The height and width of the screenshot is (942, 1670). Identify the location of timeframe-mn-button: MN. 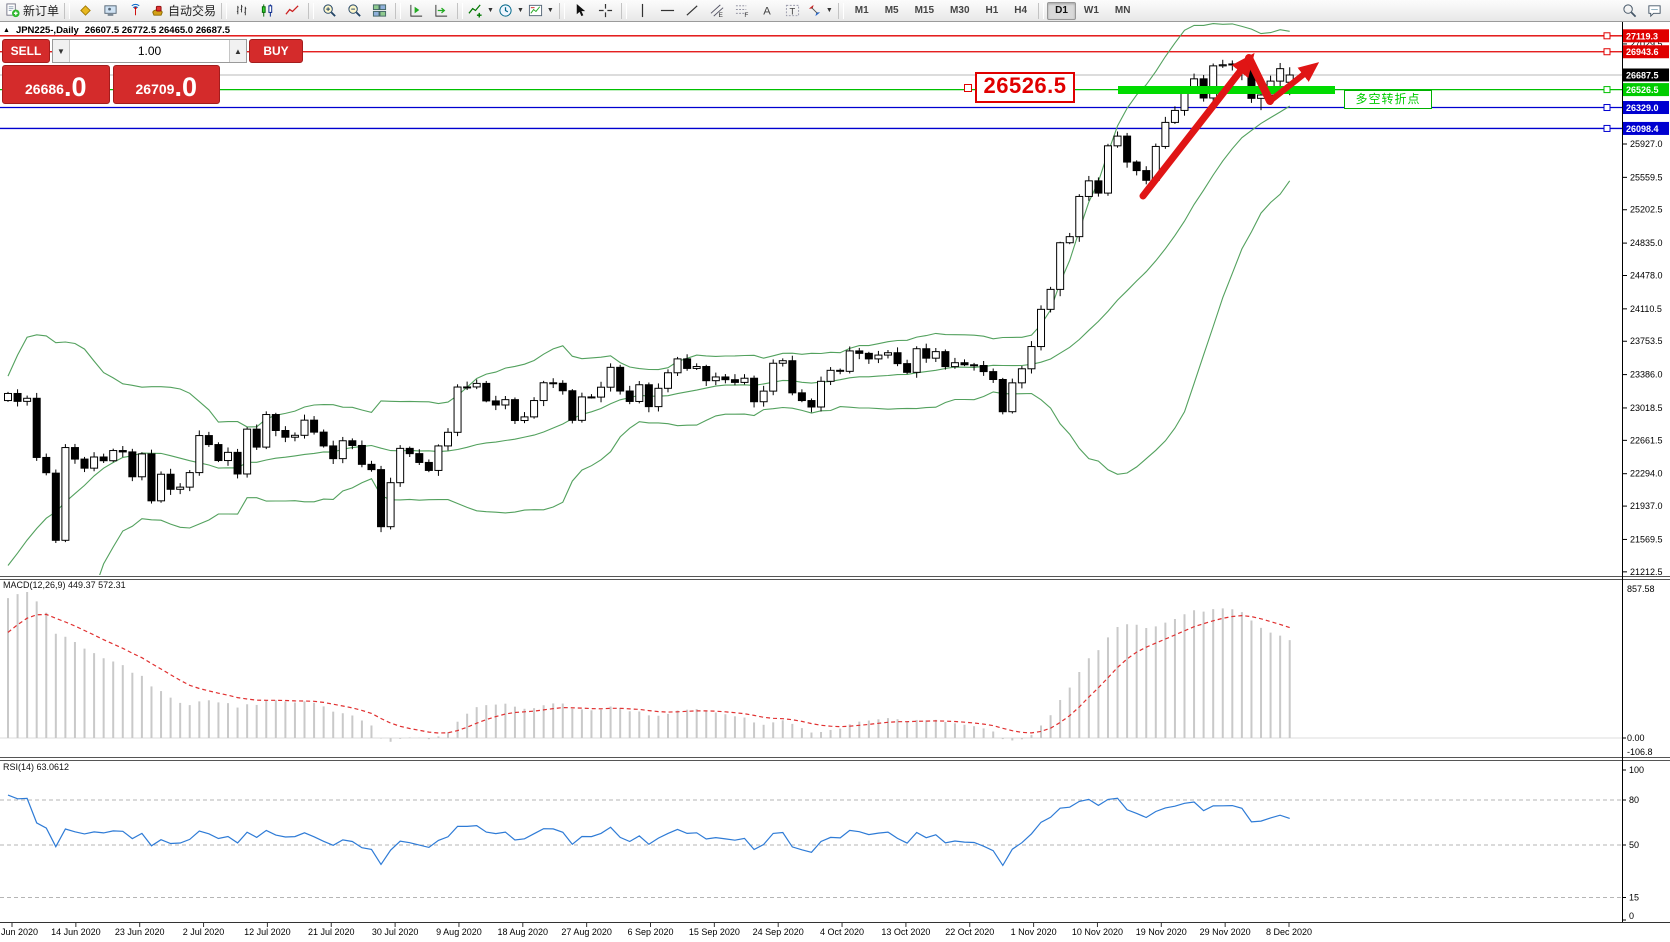
(1122, 10).